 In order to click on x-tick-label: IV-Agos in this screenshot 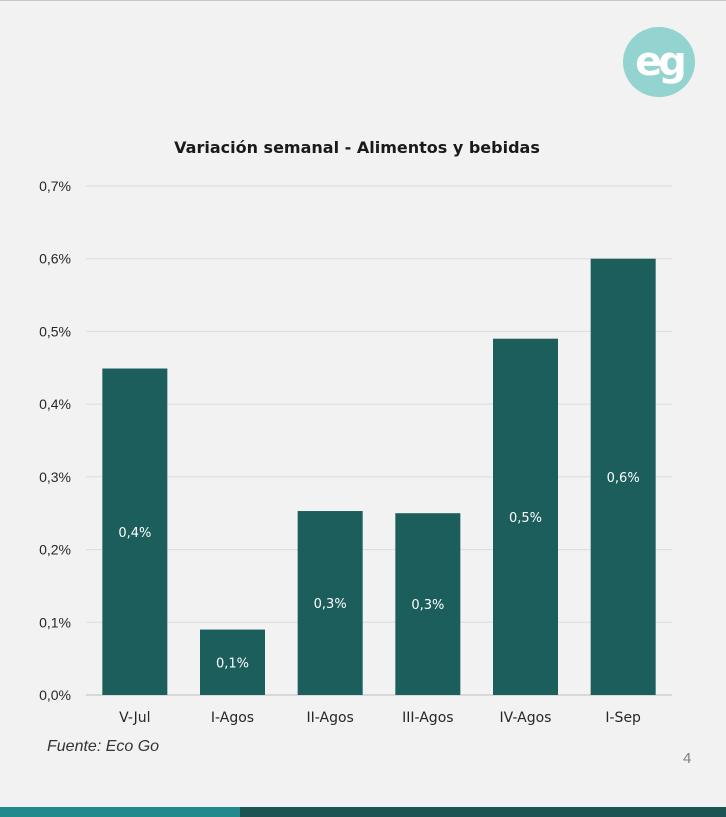, I will do `click(526, 718)`.